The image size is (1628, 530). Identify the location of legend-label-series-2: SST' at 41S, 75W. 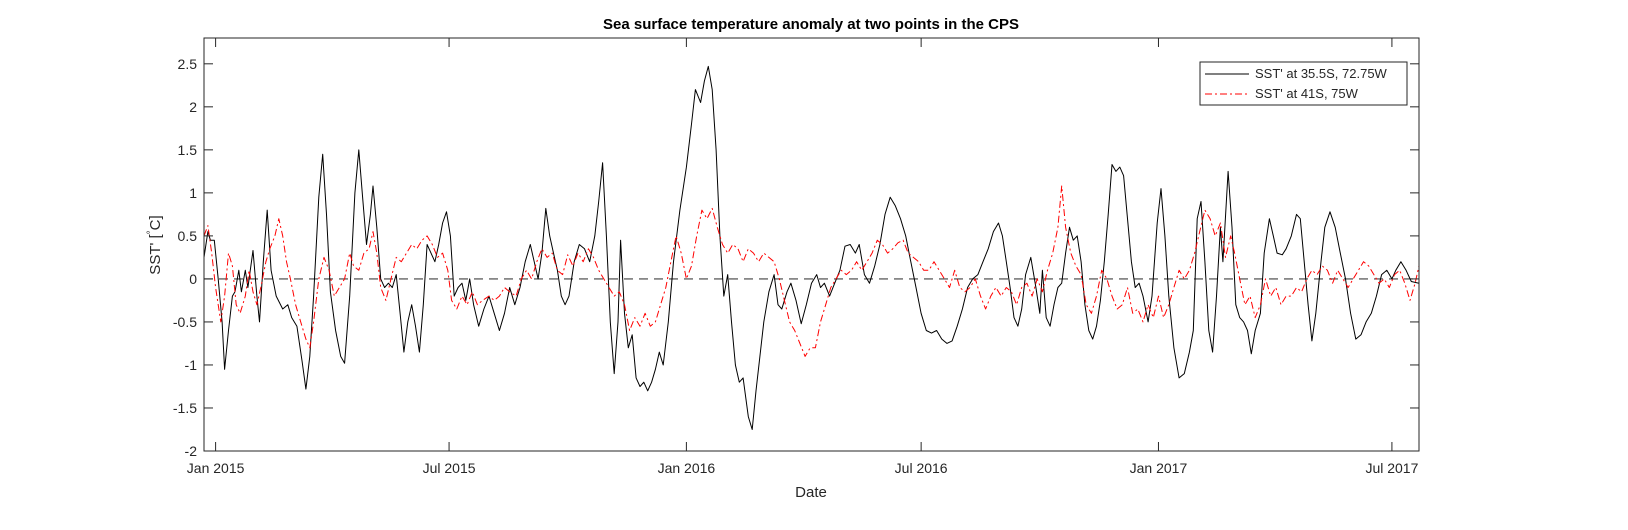
(1307, 93).